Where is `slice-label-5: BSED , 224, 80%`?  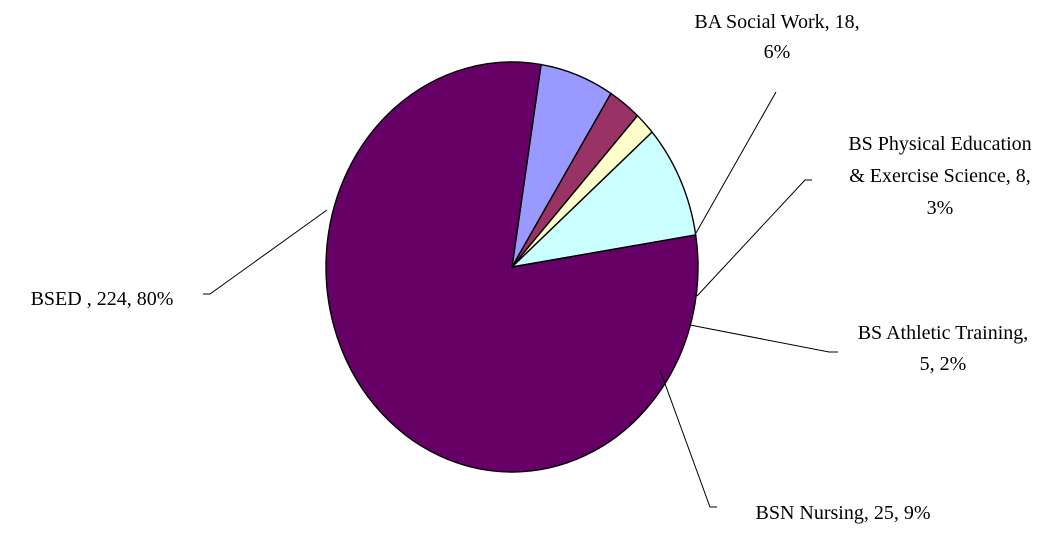
slice-label-5: BSED , 224, 80% is located at coordinates (102, 299).